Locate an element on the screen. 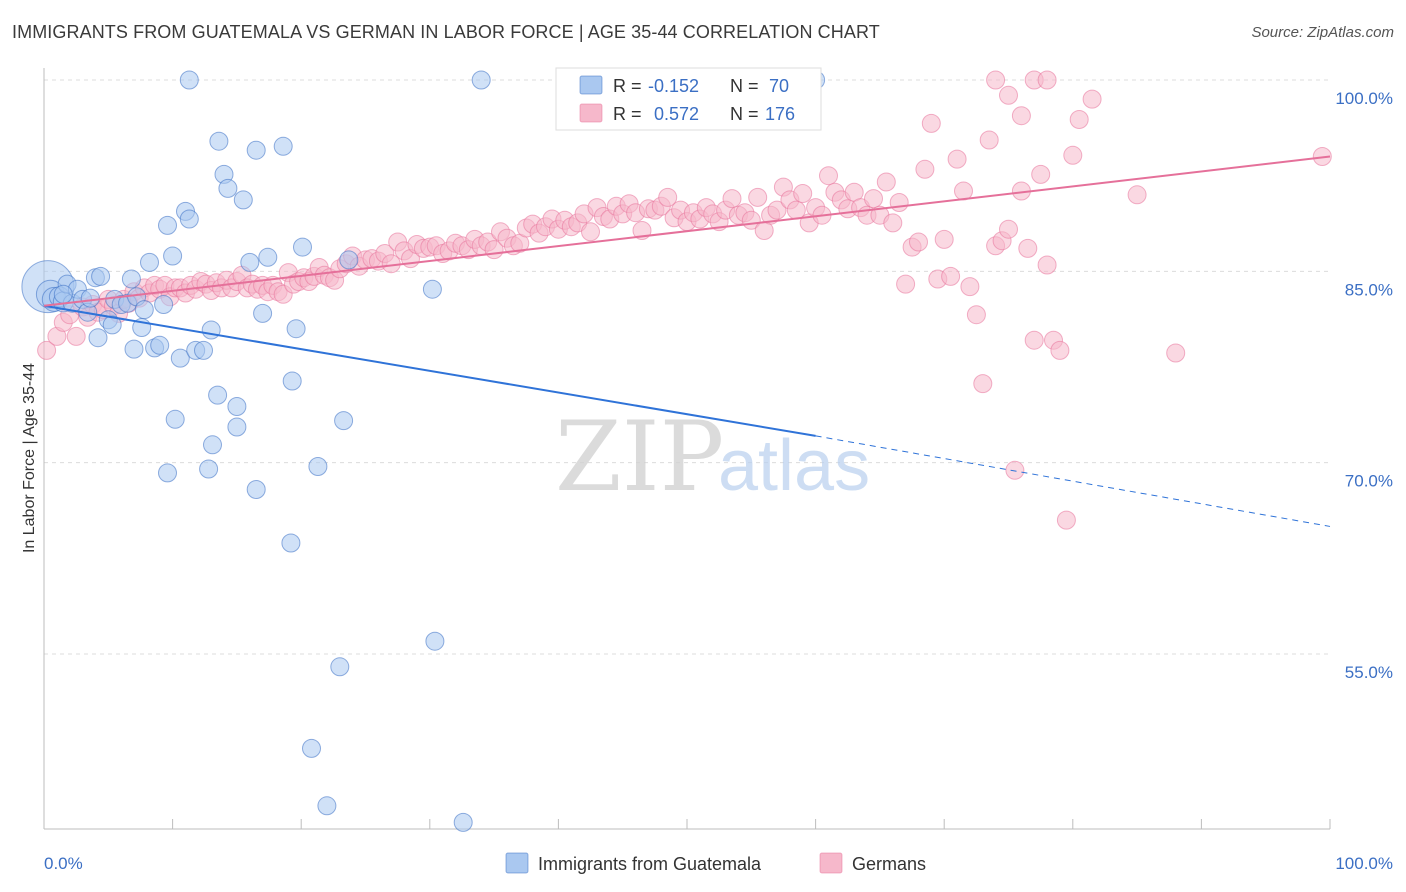 The width and height of the screenshot is (1406, 892). legend-n-value-2: 176 is located at coordinates (780, 114).